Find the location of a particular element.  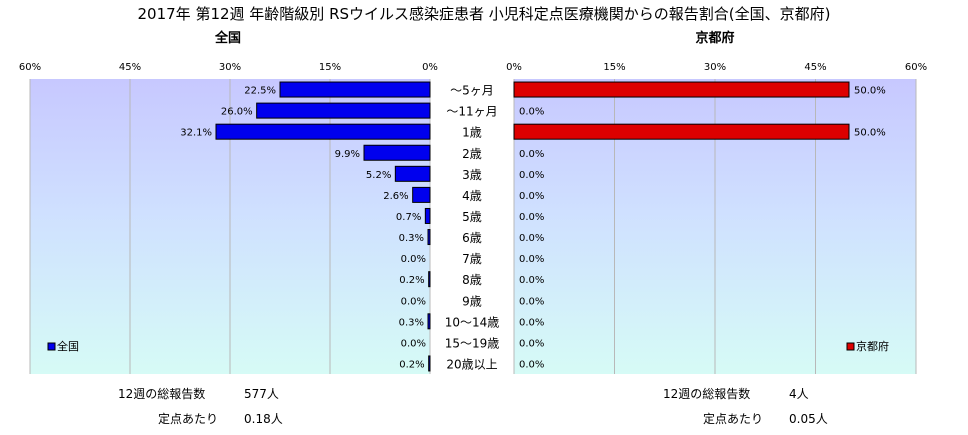

national-data-label: 5.2% is located at coordinates (378, 175).